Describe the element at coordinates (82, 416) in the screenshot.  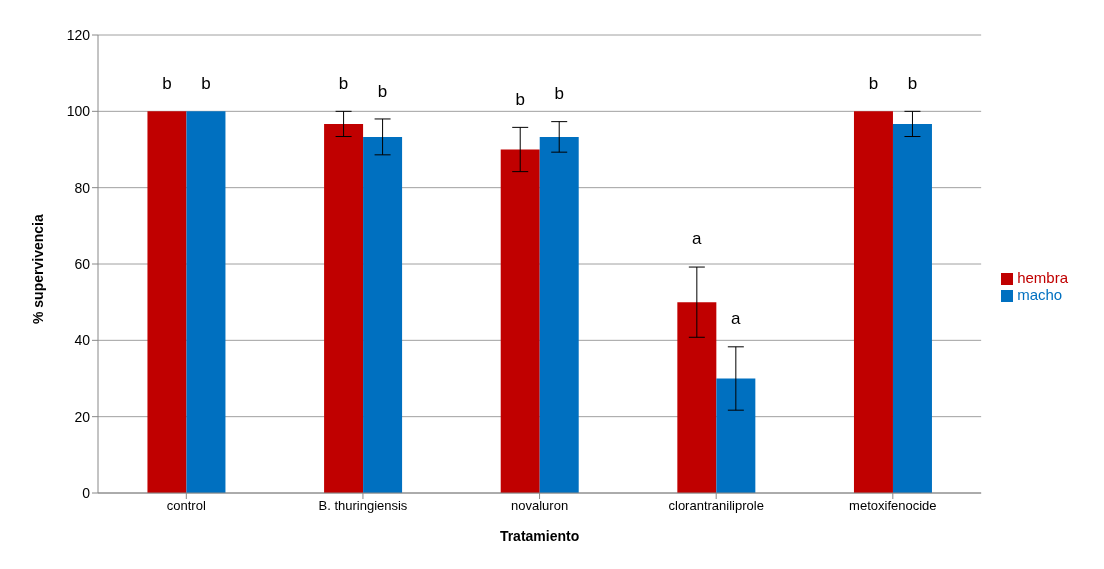
I see `y-tick-label: 20` at that location.